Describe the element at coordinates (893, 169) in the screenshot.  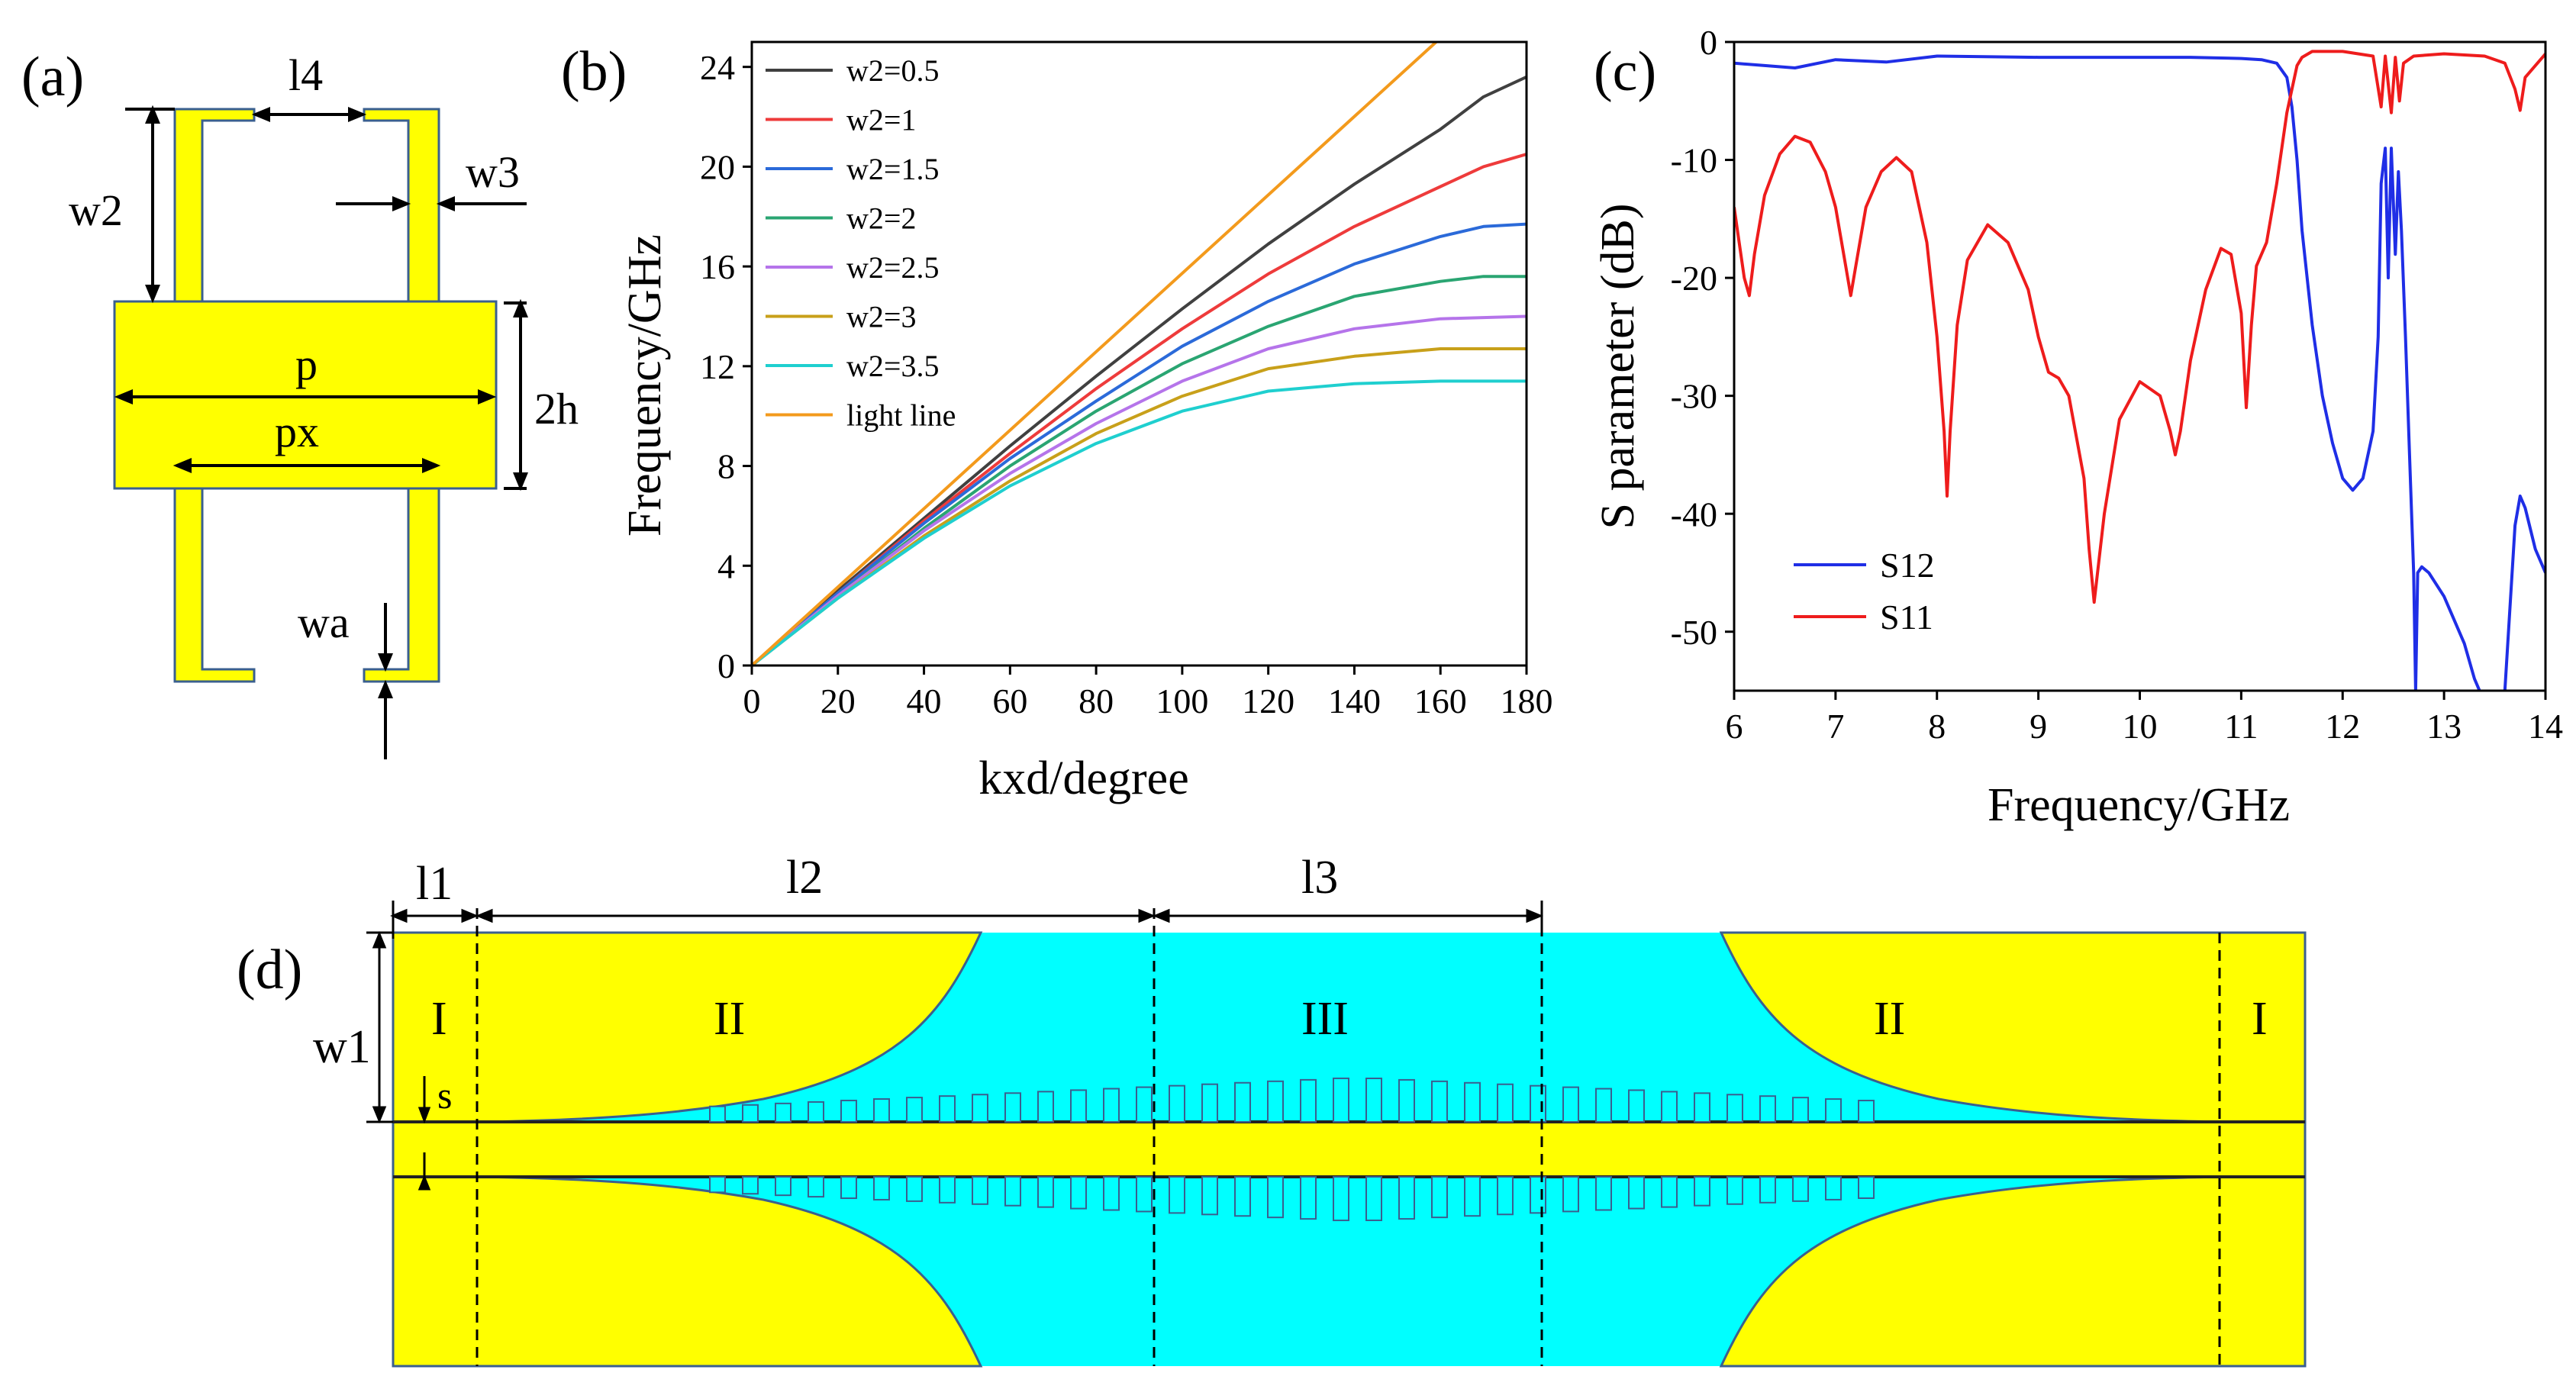
I see `chart-b-legend-label: w2=1.5` at that location.